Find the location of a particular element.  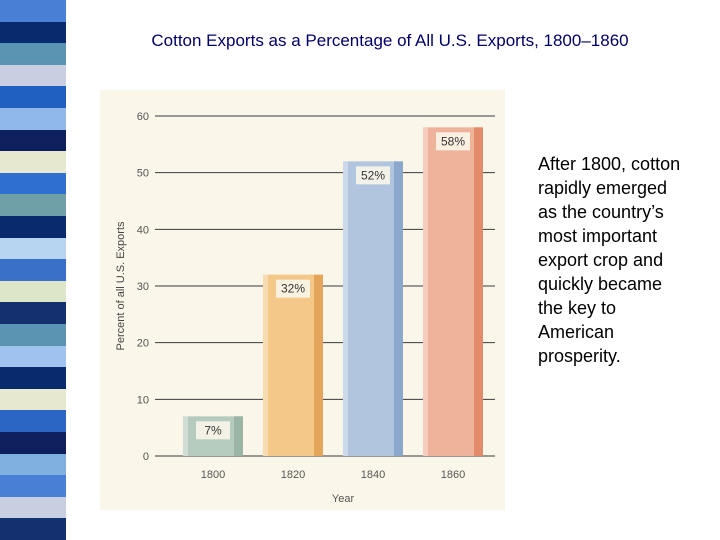

x-tick-label: 1820 is located at coordinates (293, 475).